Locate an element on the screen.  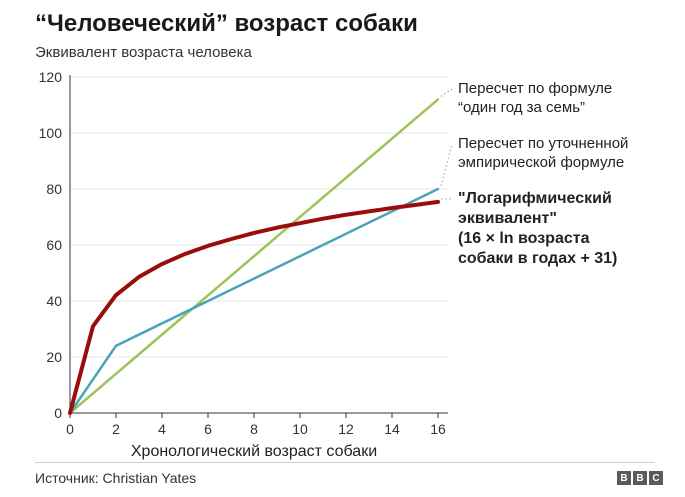
y-tick-label: 20 is located at coordinates (54, 357).